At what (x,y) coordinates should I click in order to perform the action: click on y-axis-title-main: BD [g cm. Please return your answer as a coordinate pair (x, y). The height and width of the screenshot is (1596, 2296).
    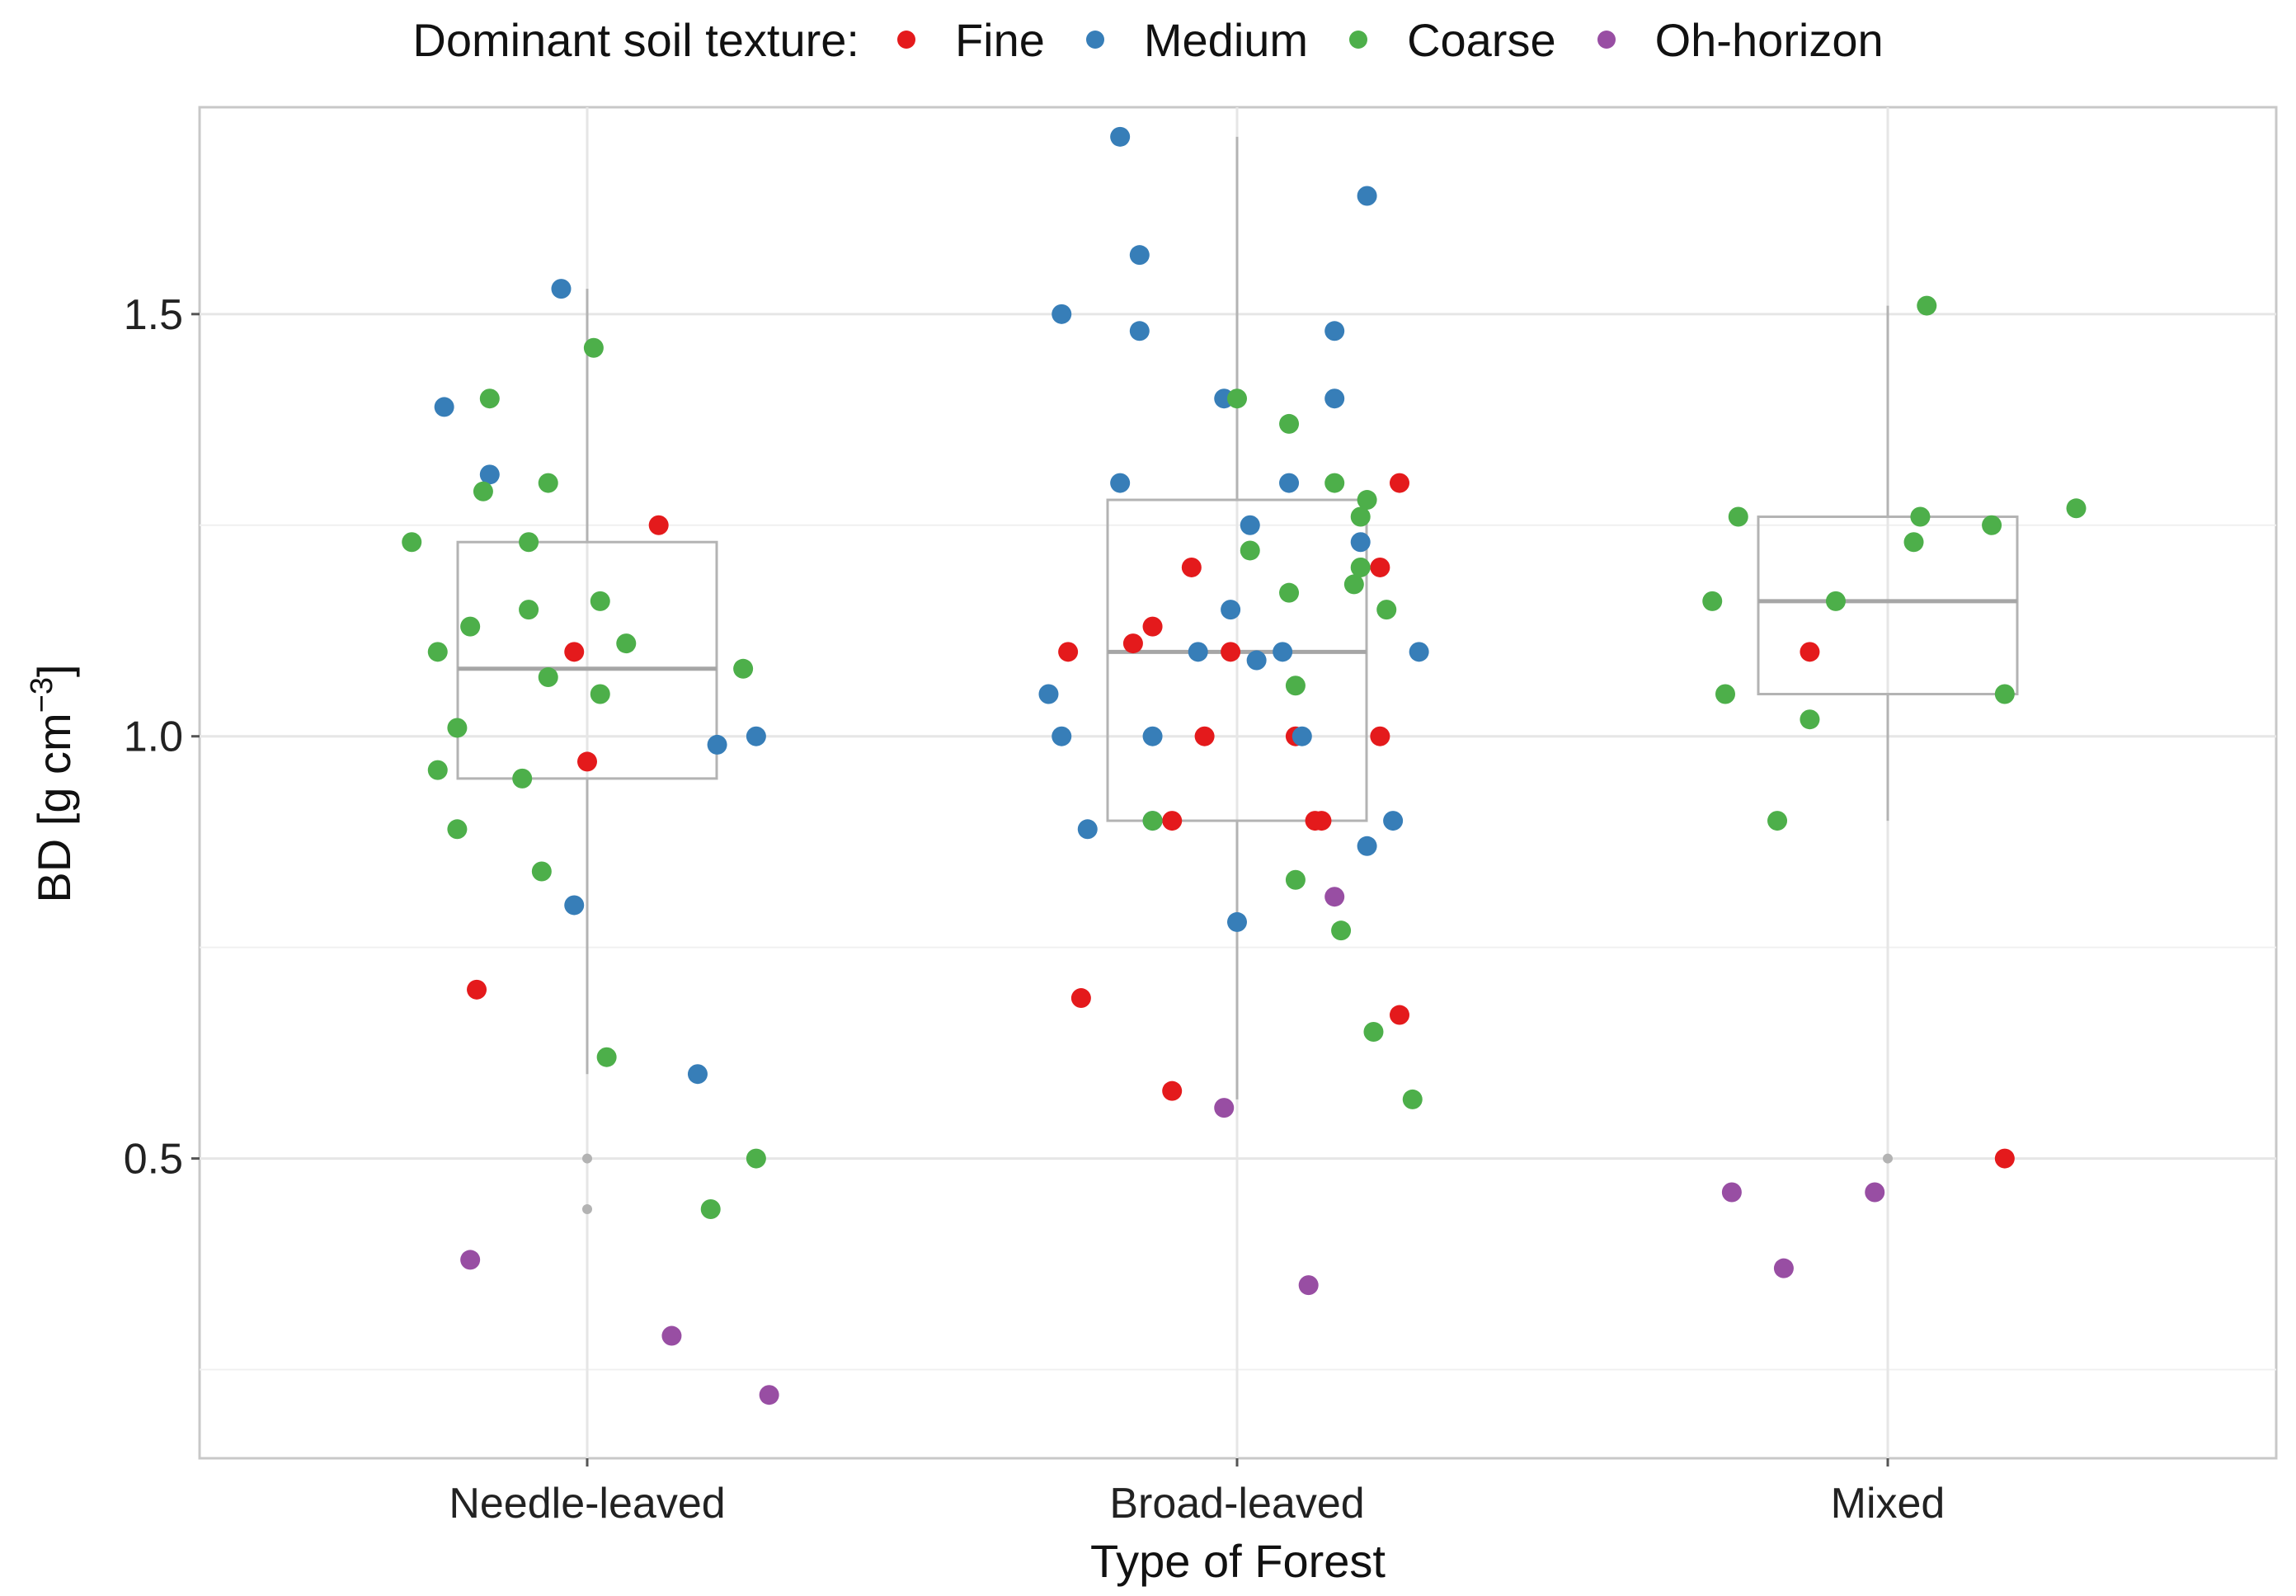
    Looking at the image, I should click on (54, 807).